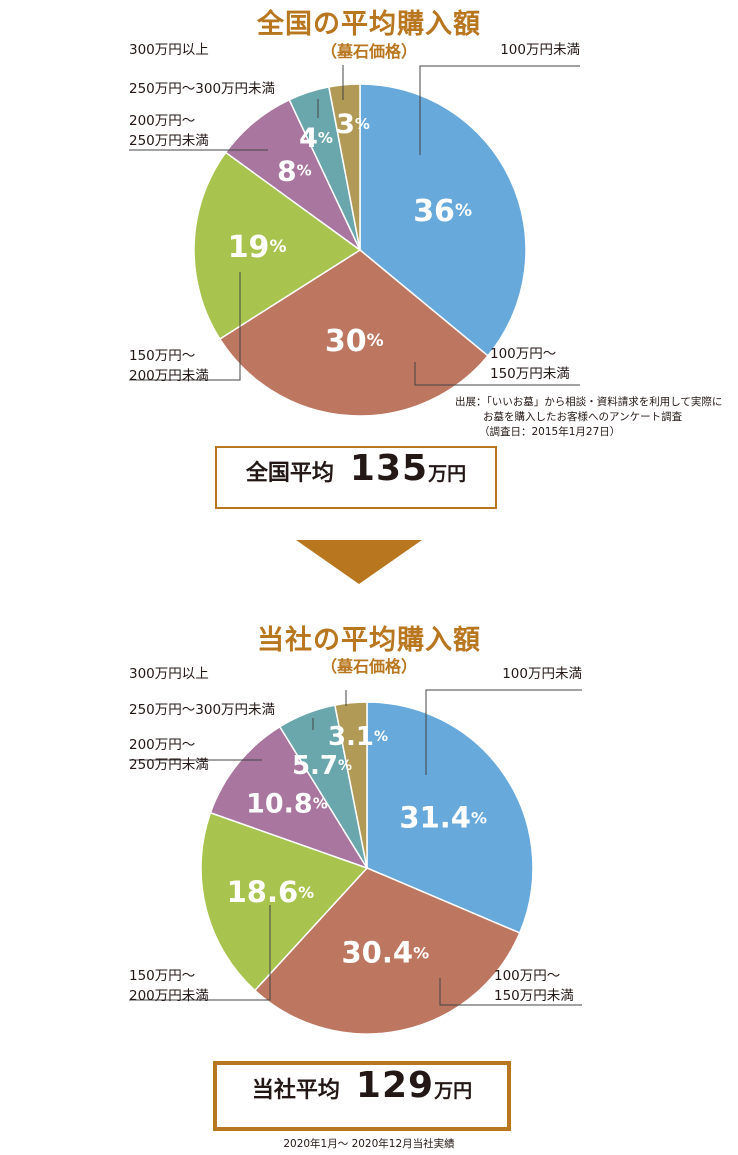 The image size is (738, 1155). Describe the element at coordinates (442, 211) in the screenshot. I see `chart1-value-label-under100: 36%` at that location.